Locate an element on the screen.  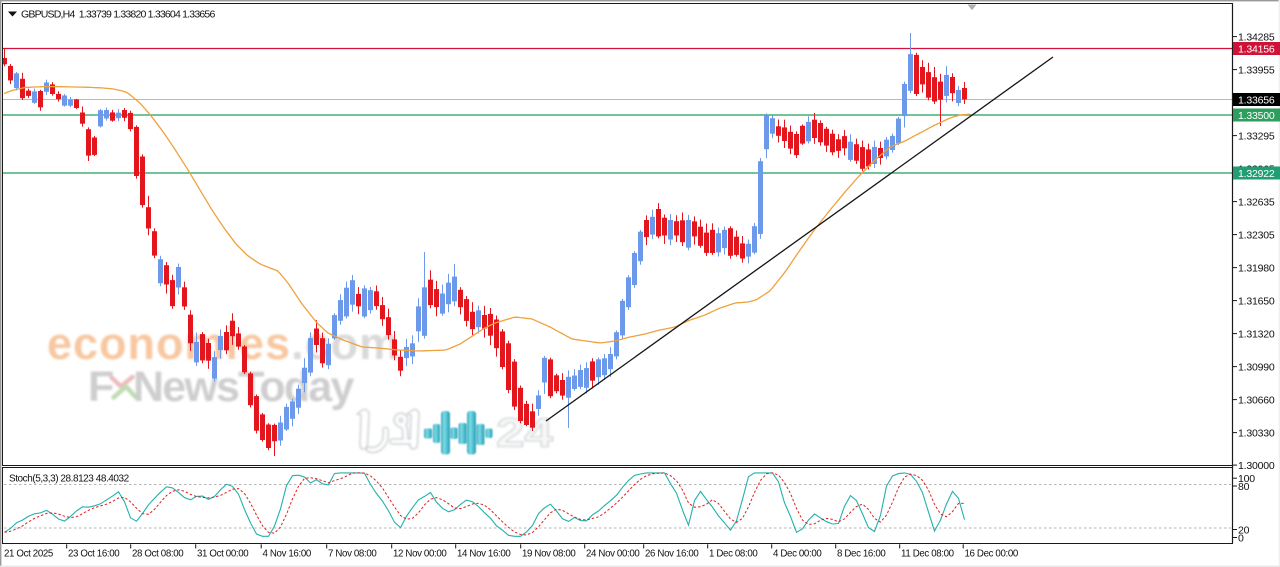
svg-text: 1.34156 is located at coordinates (1256, 49).